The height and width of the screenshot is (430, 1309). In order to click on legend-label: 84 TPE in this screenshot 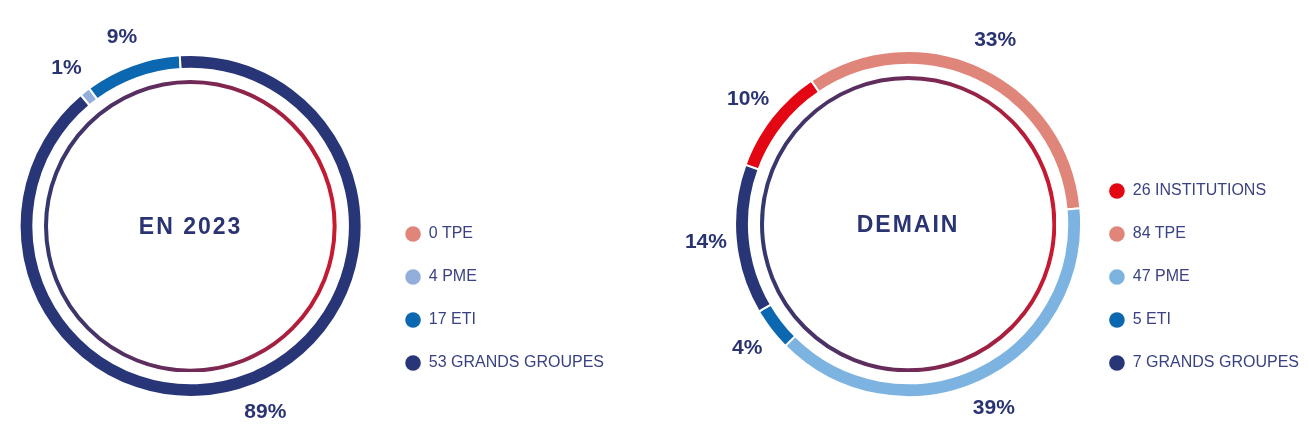, I will do `click(1159, 233)`.